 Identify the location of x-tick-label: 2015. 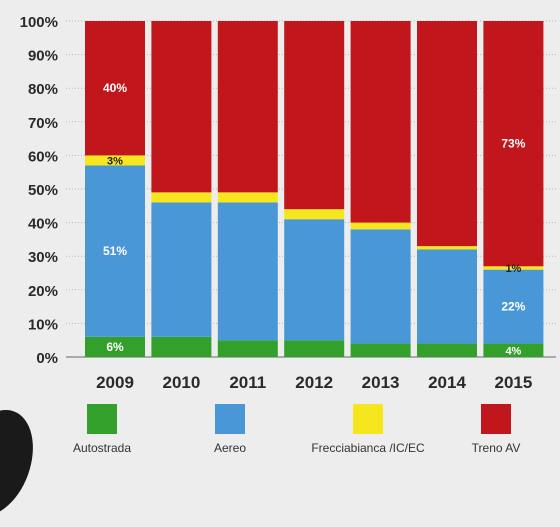
(513, 382).